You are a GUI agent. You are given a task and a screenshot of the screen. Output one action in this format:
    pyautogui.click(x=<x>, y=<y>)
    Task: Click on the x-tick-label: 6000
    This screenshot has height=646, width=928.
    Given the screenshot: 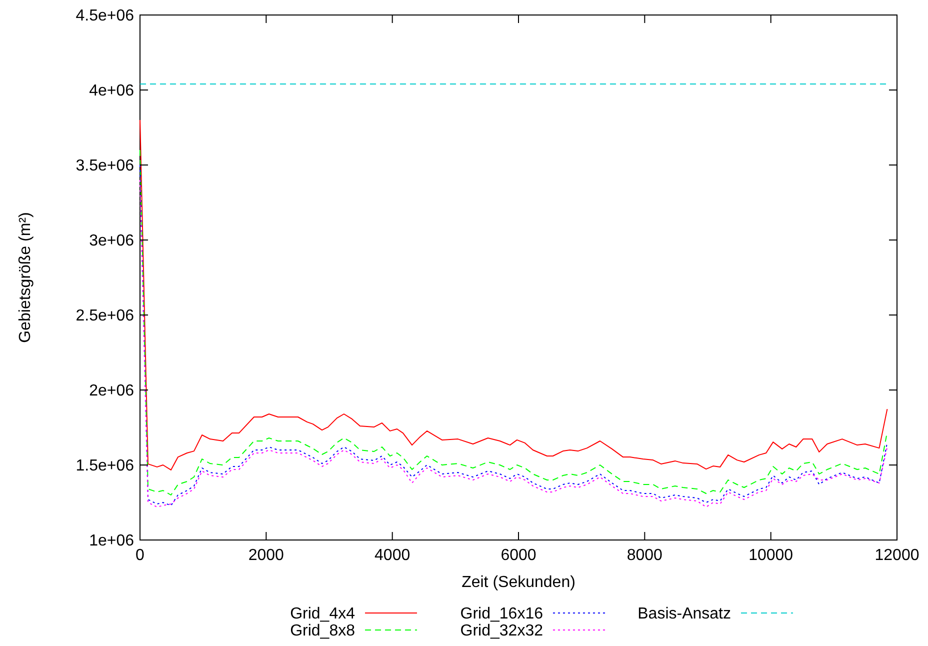 What is the action you would take?
    pyautogui.click(x=518, y=555)
    